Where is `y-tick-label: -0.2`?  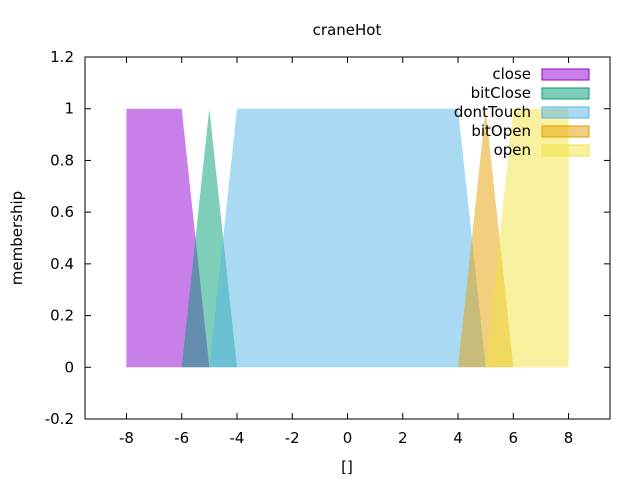 y-tick-label: -0.2 is located at coordinates (59, 419).